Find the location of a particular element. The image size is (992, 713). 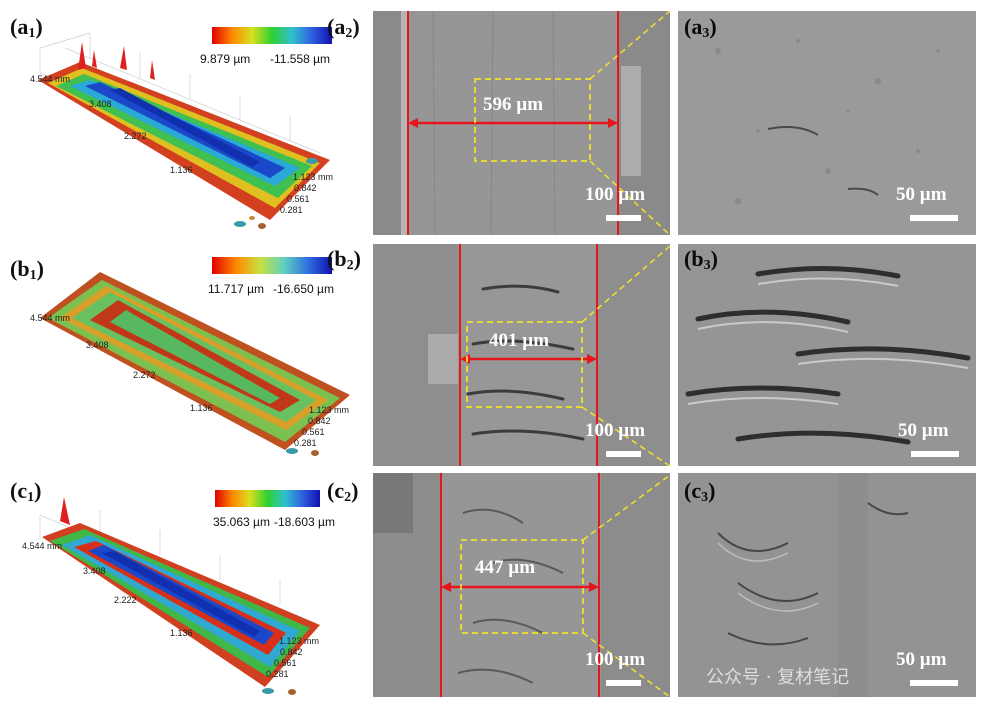

tick-a-0: 4.544 mm is located at coordinates (50, 79).